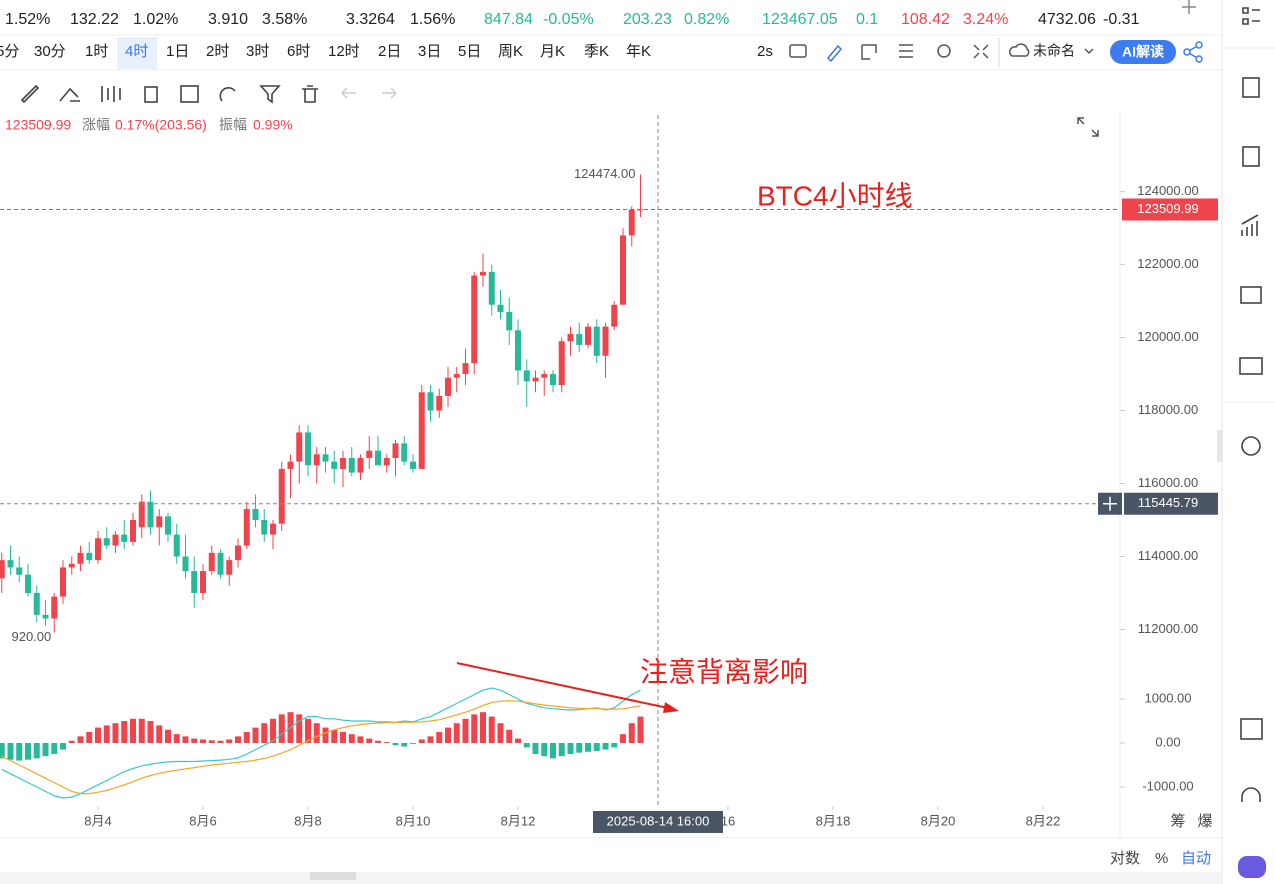  I want to click on percent-button: %, so click(1161, 858).